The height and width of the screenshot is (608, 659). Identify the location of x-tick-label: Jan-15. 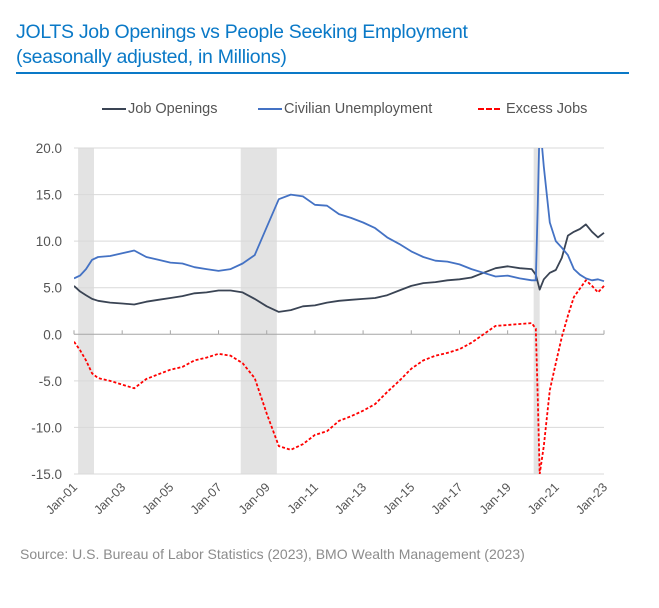
(398, 498).